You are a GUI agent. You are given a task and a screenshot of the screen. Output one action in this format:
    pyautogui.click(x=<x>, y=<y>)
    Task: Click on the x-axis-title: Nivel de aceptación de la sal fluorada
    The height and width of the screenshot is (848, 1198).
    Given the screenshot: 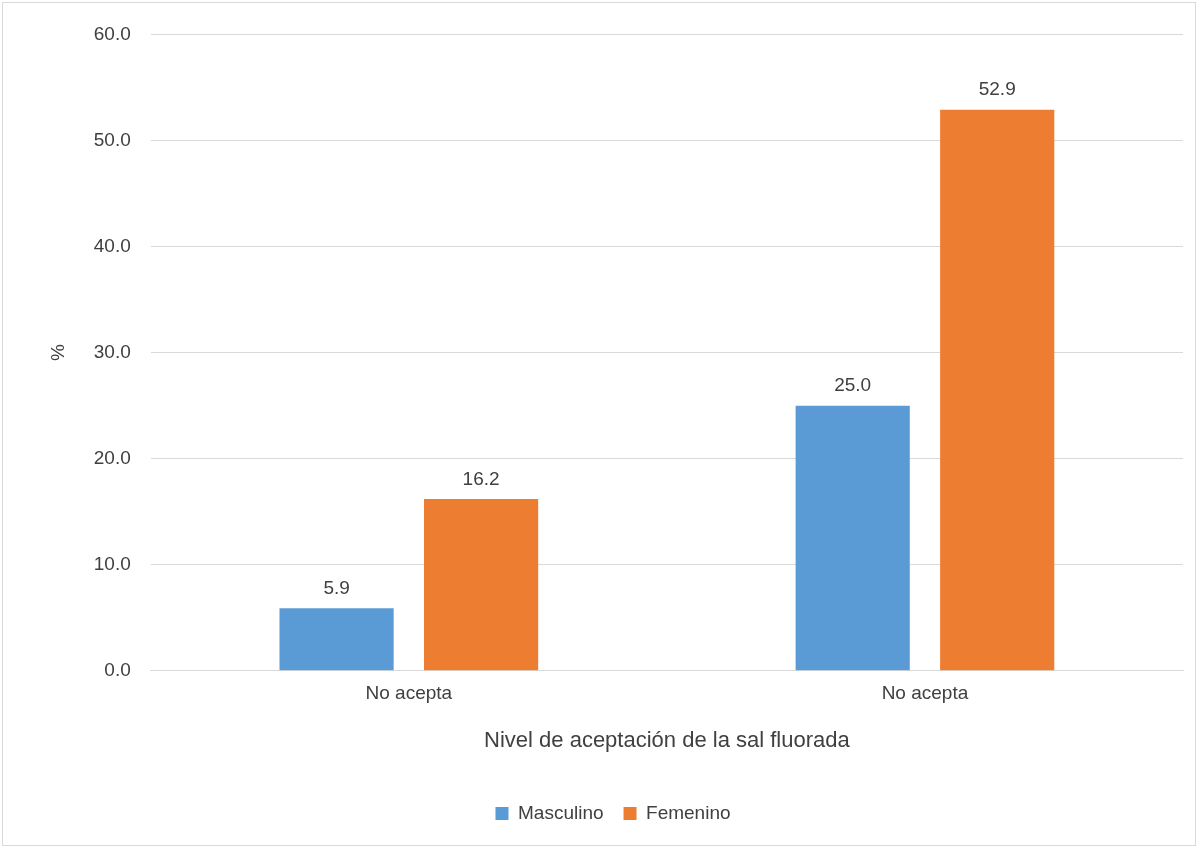 What is the action you would take?
    pyautogui.click(x=667, y=739)
    